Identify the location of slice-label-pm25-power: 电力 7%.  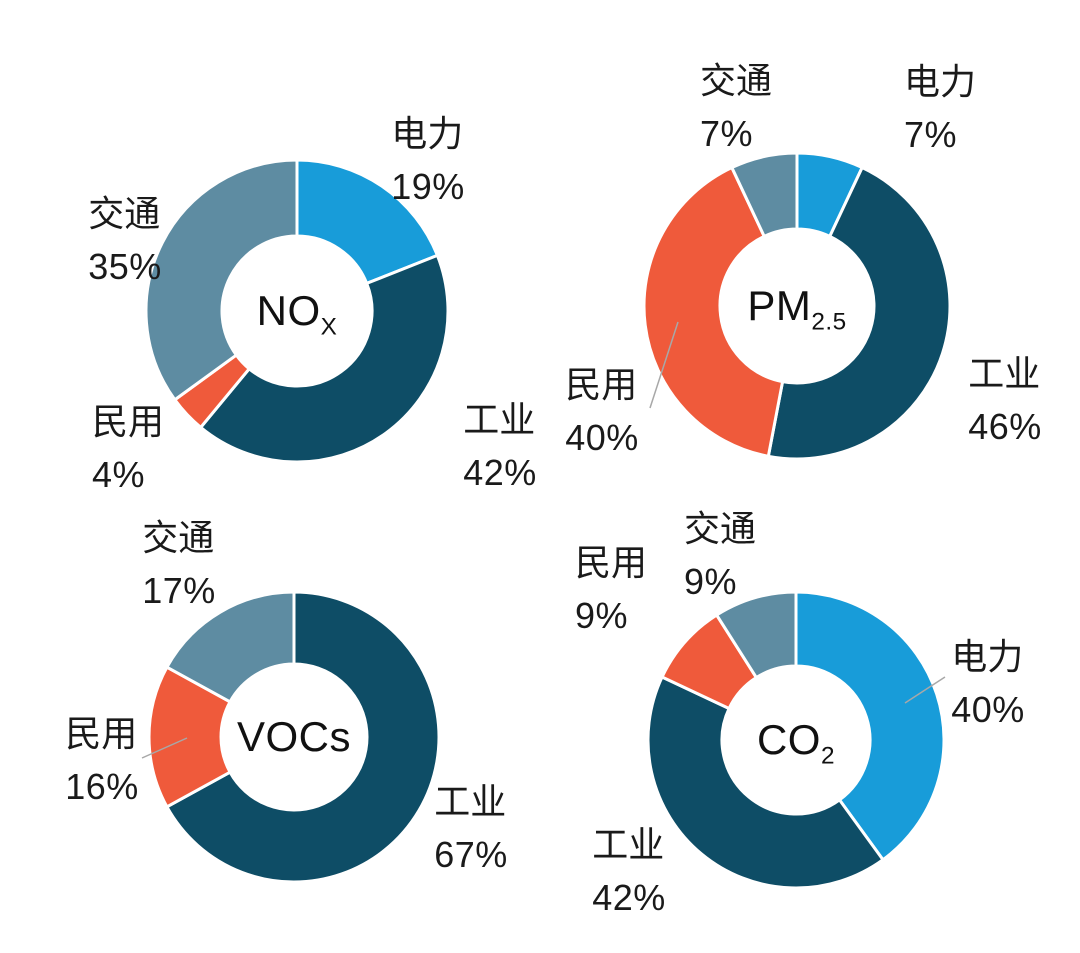
(940, 108).